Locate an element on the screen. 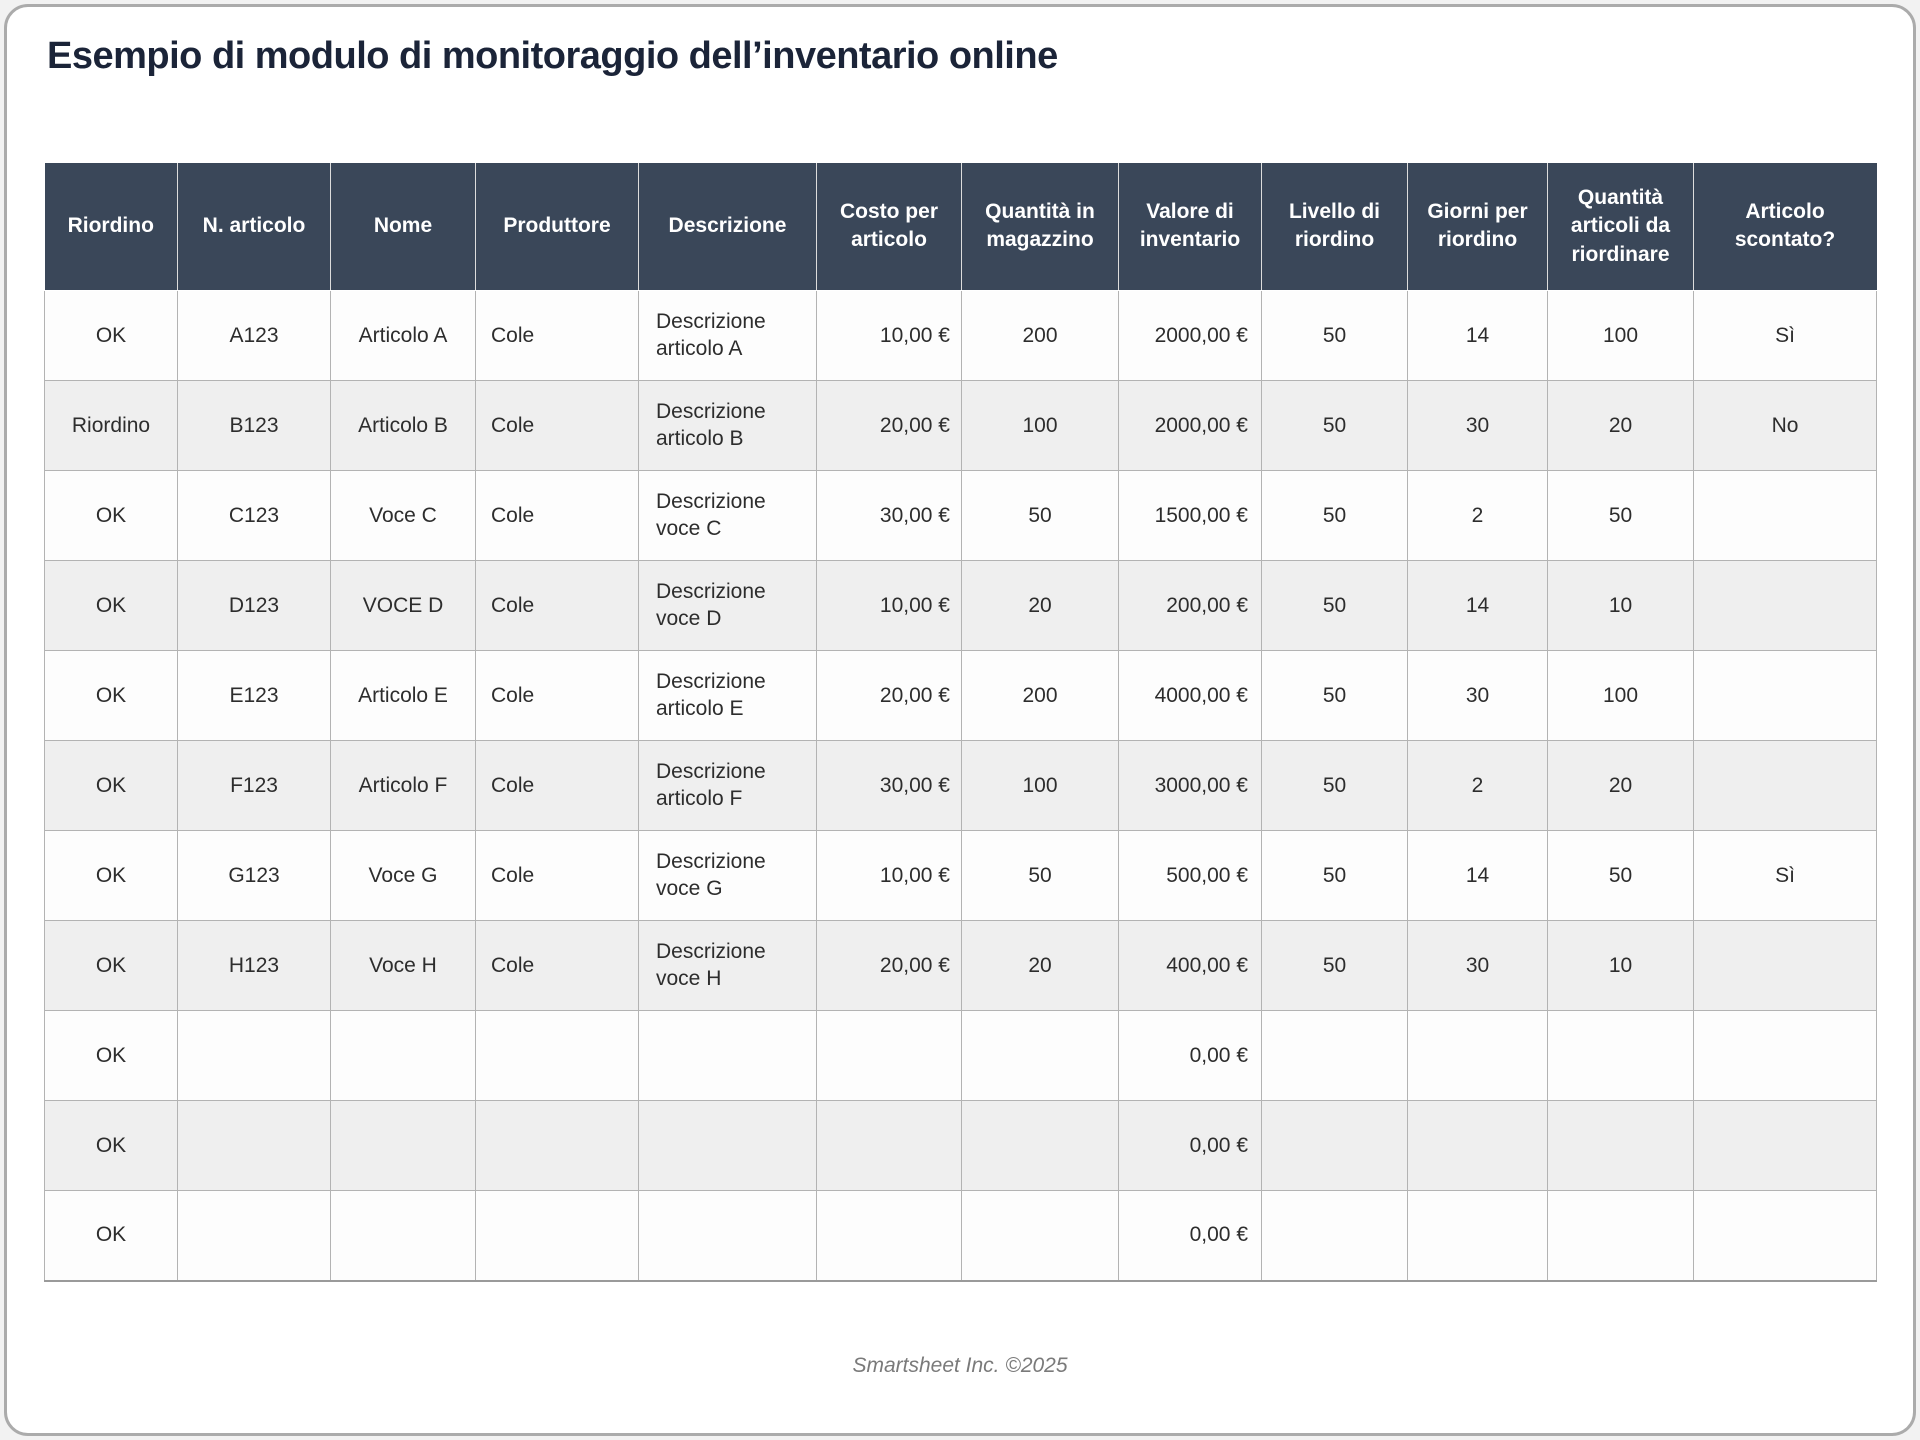  column-header-costo-per-articolo: Costo per articolo is located at coordinates (889, 227).